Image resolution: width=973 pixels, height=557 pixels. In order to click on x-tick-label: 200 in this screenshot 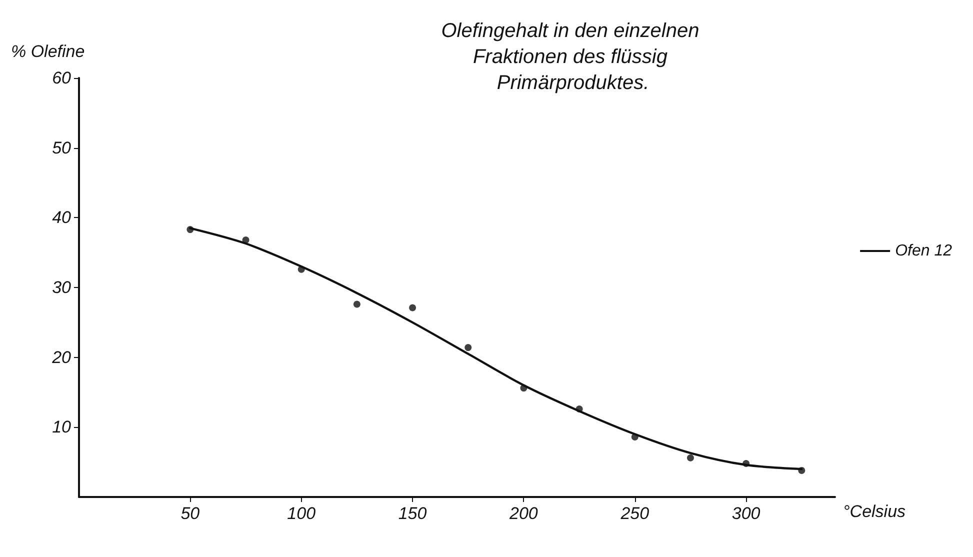, I will do `click(523, 513)`.